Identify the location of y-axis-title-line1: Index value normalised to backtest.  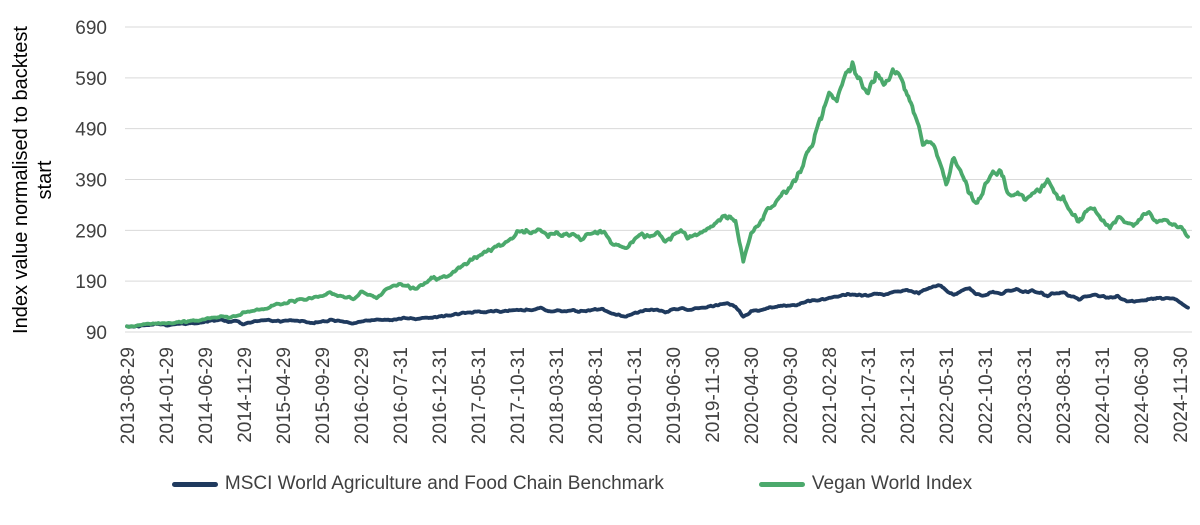
(21, 180).